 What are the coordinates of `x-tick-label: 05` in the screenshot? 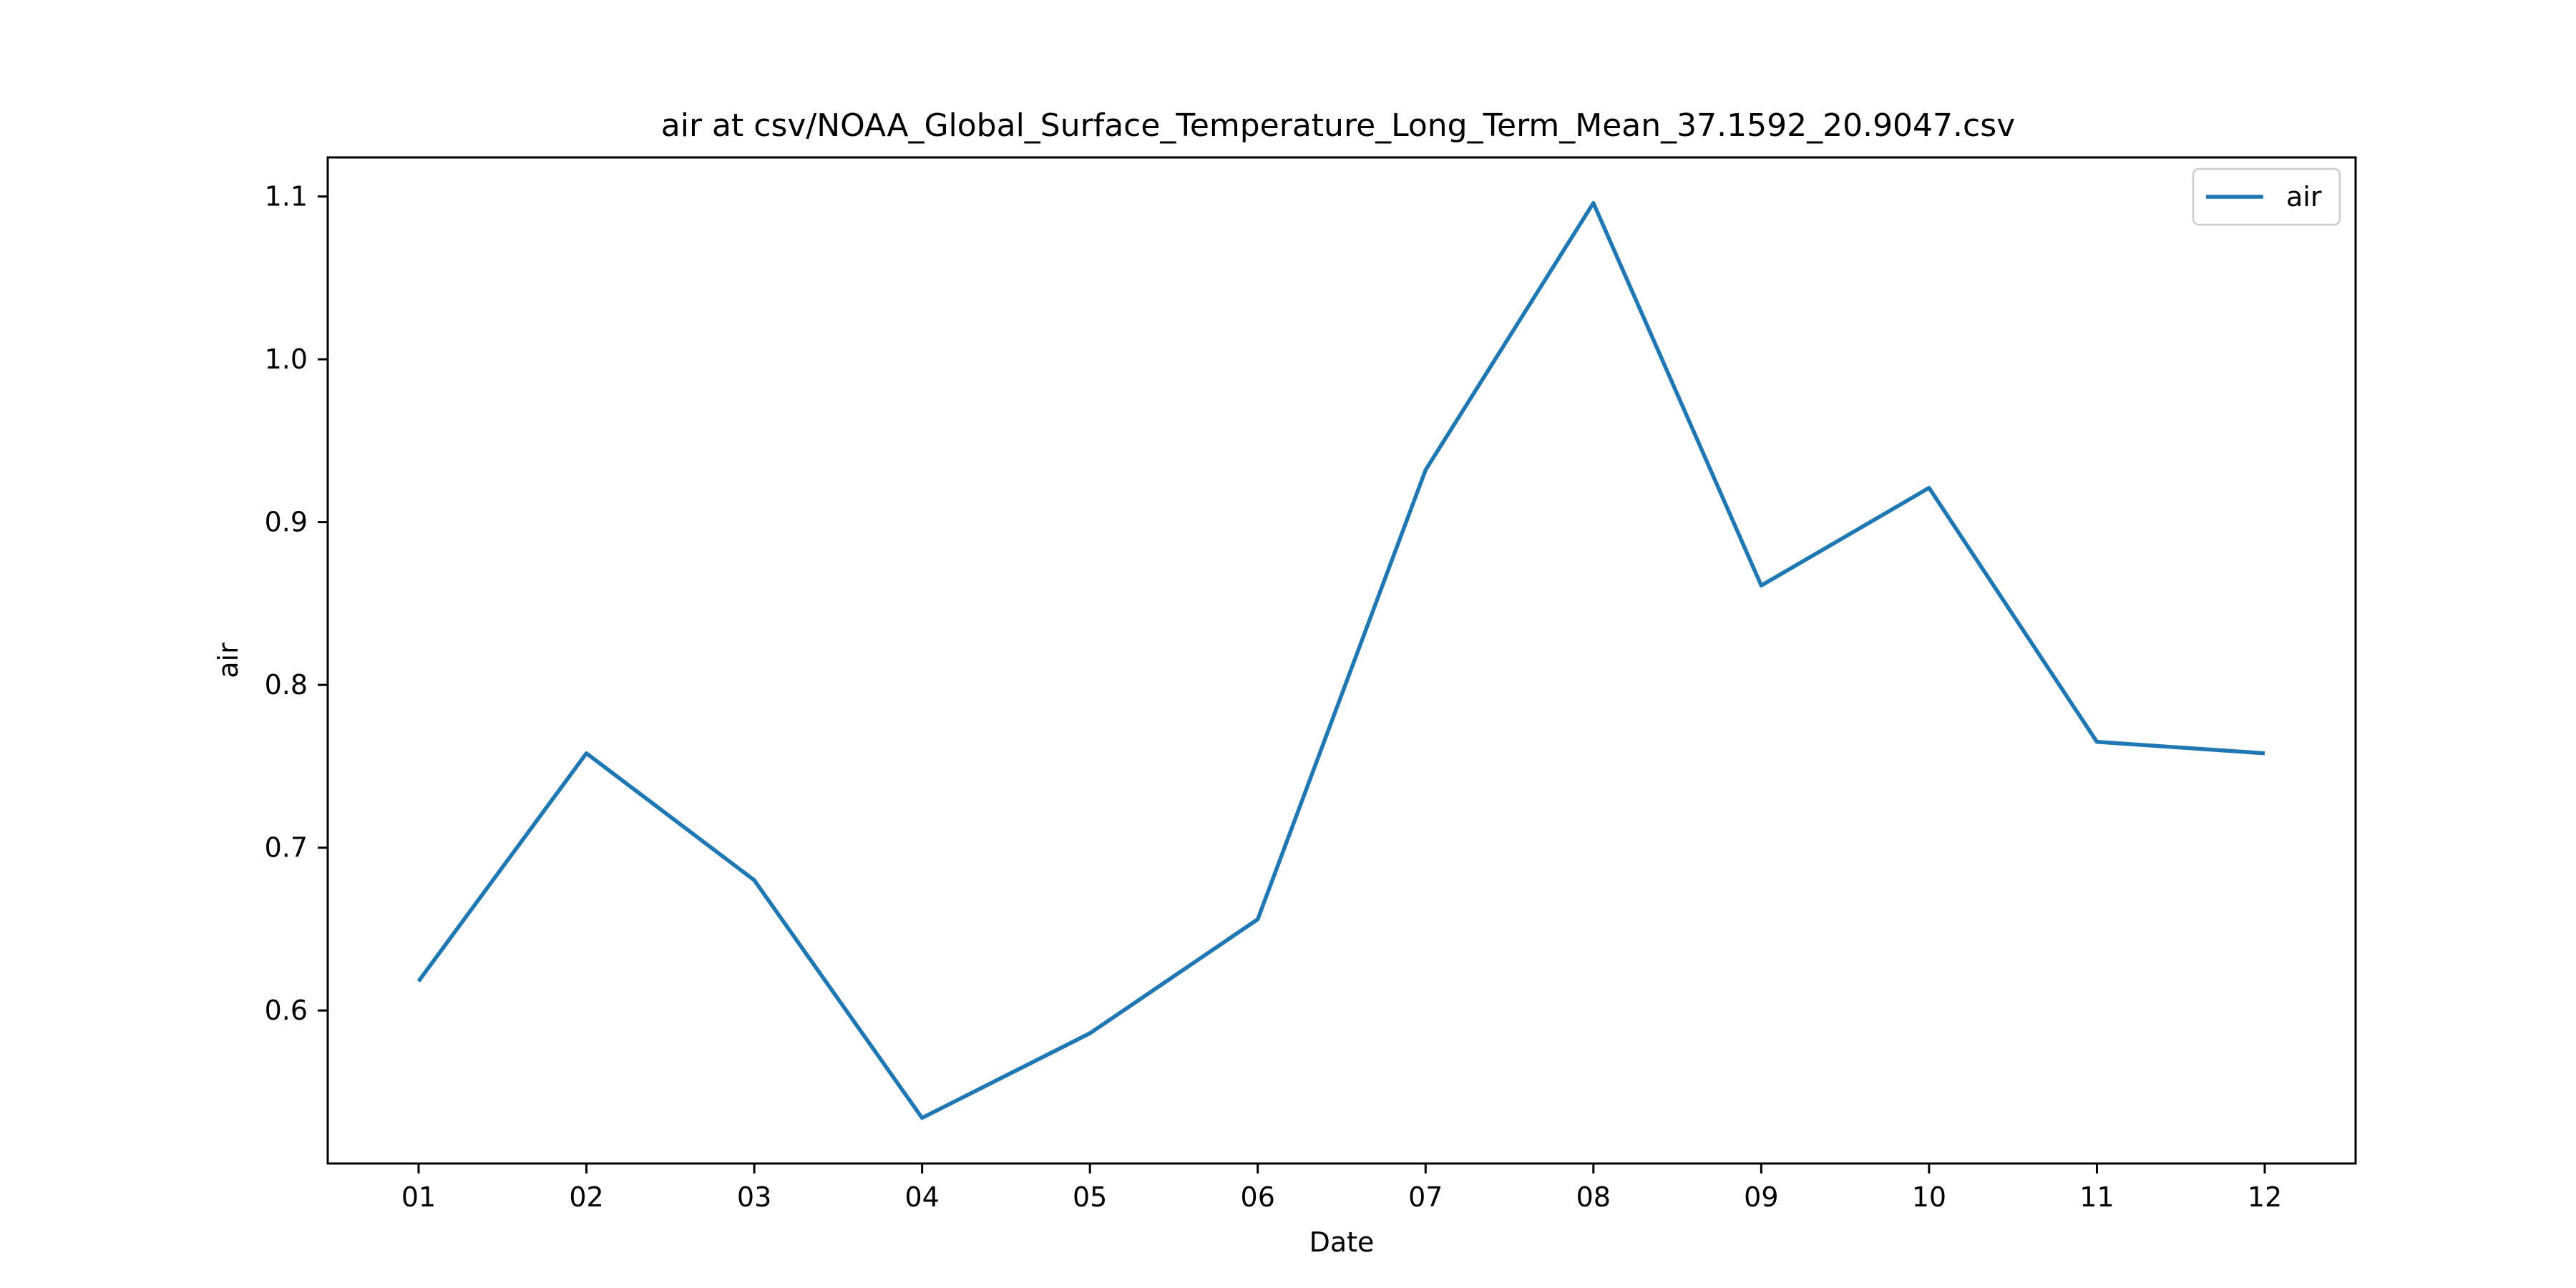 It's located at (1090, 1197).